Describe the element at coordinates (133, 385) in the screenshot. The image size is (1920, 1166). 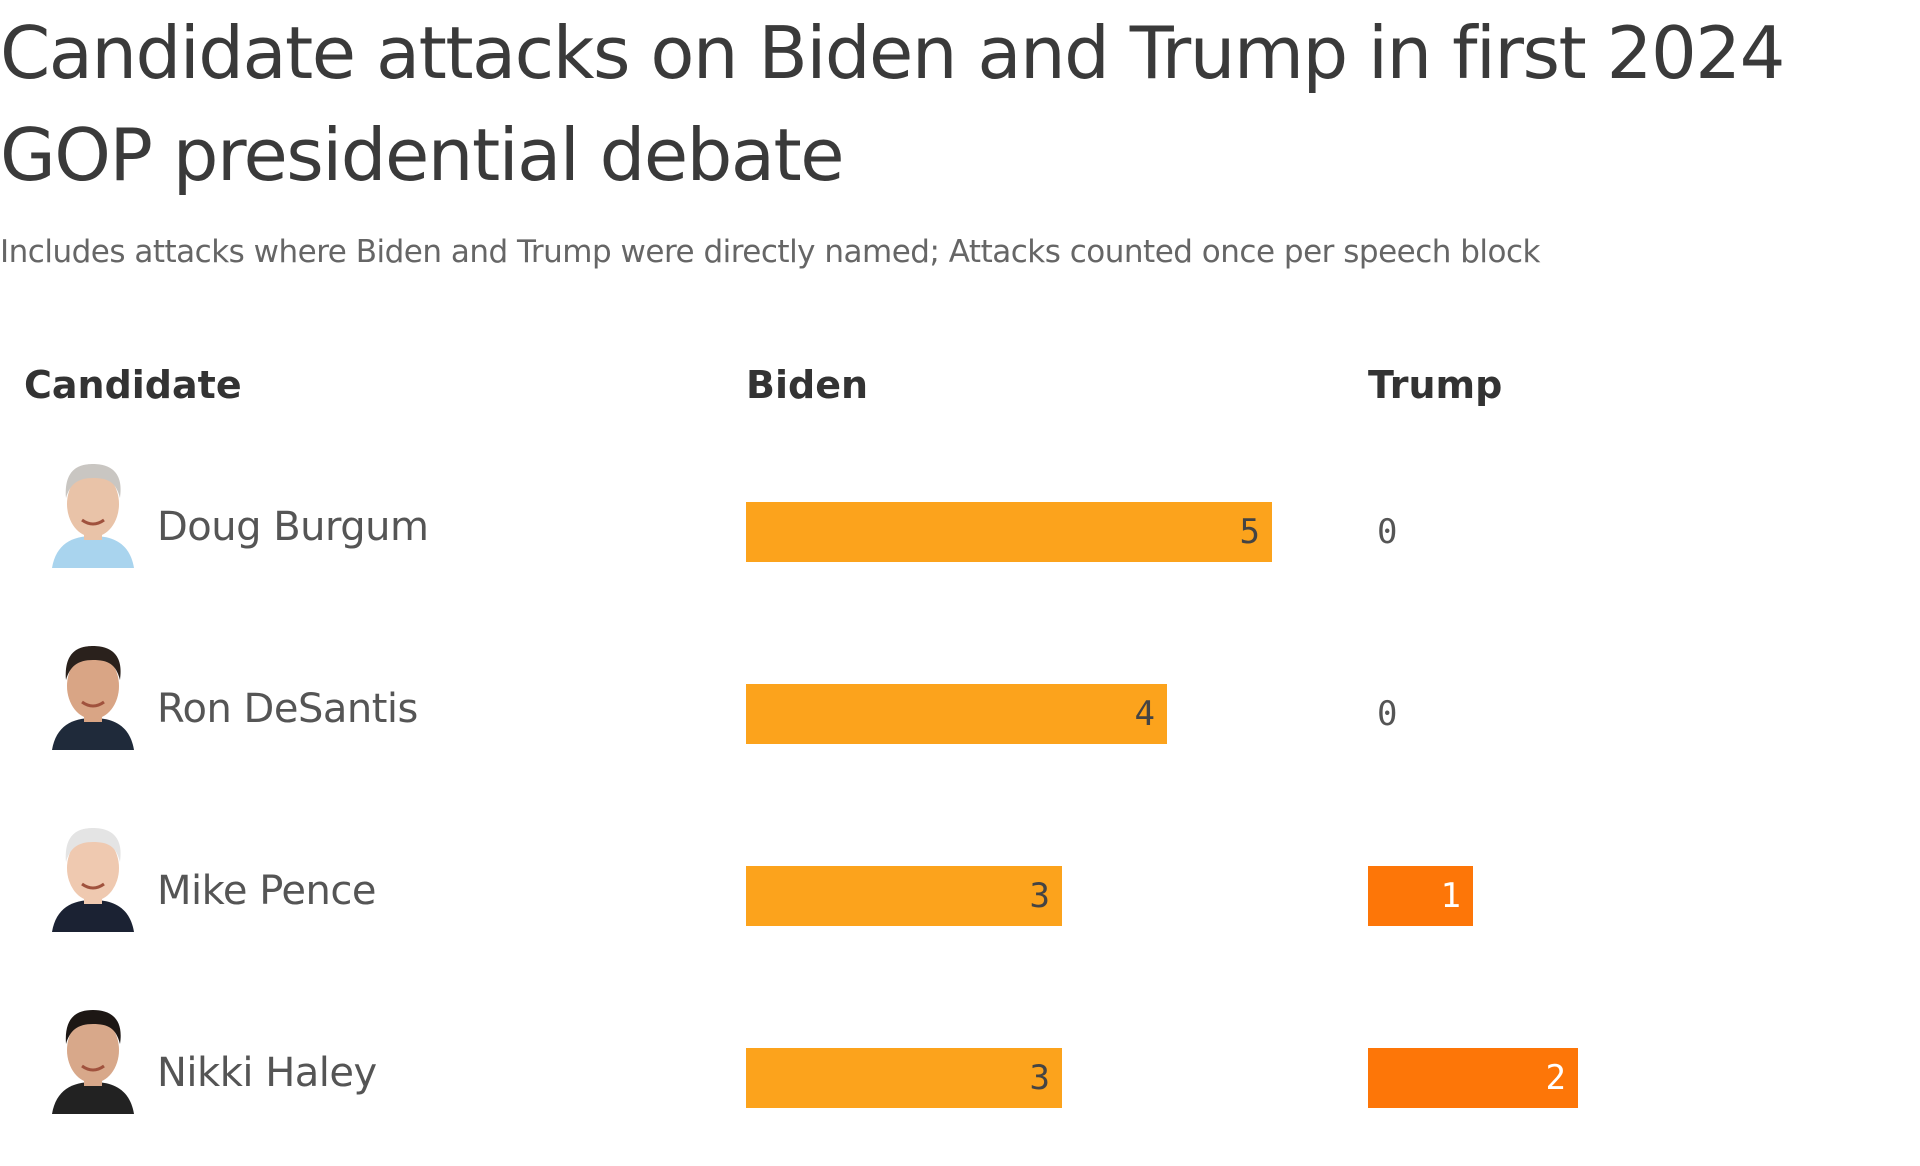
I see `column-header-candidate: Candidate` at that location.